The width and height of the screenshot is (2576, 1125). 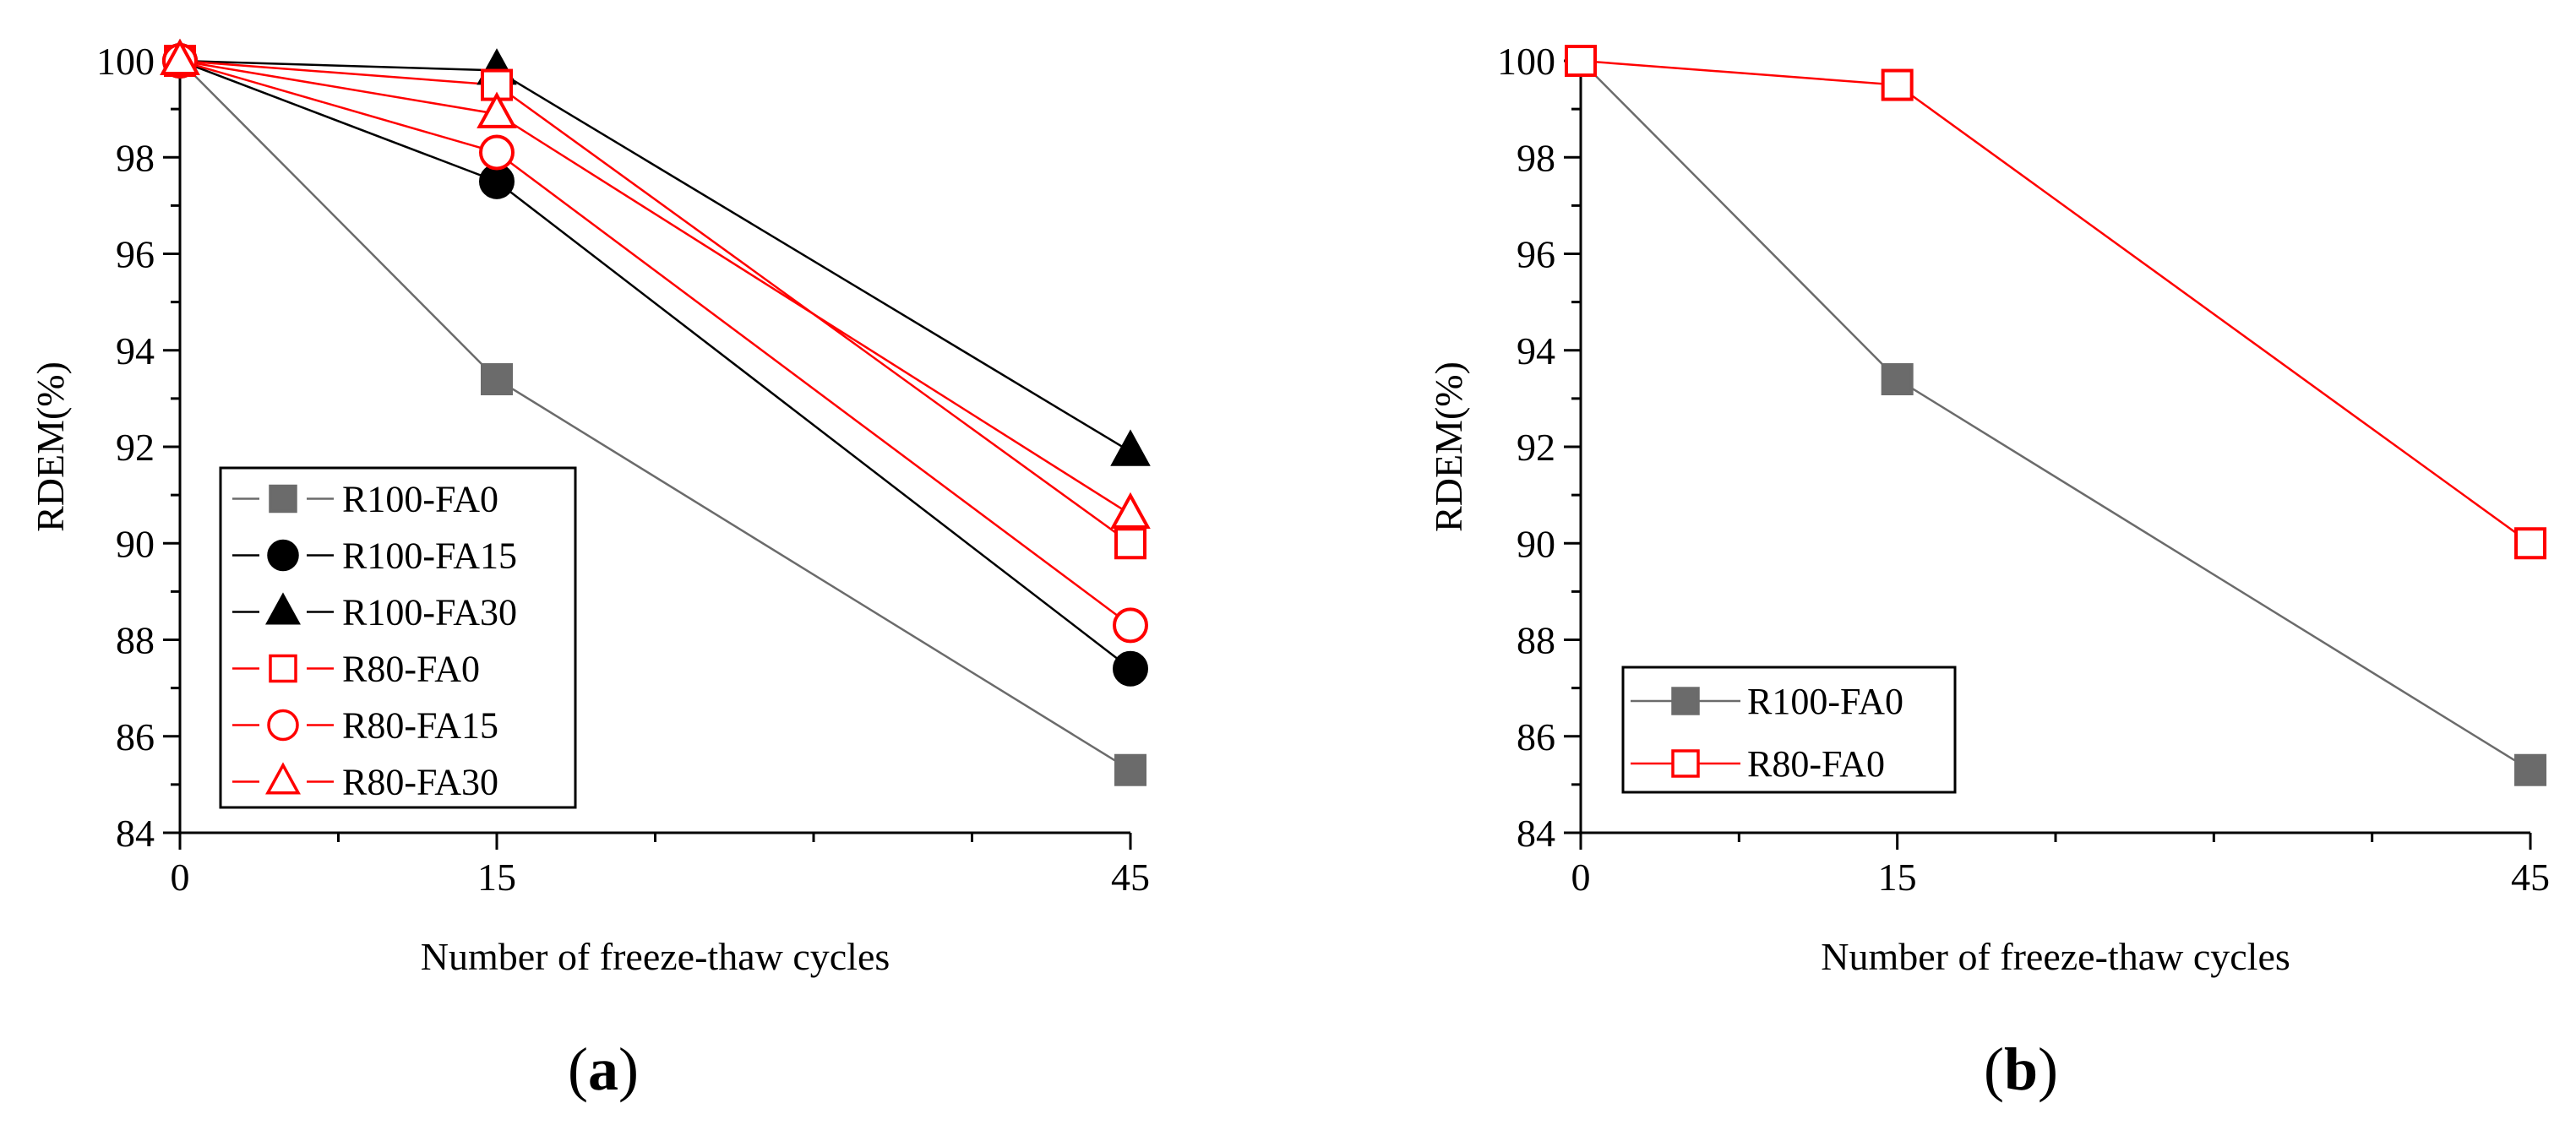 I want to click on data-point-R100-FA30, so click(x=1130, y=447).